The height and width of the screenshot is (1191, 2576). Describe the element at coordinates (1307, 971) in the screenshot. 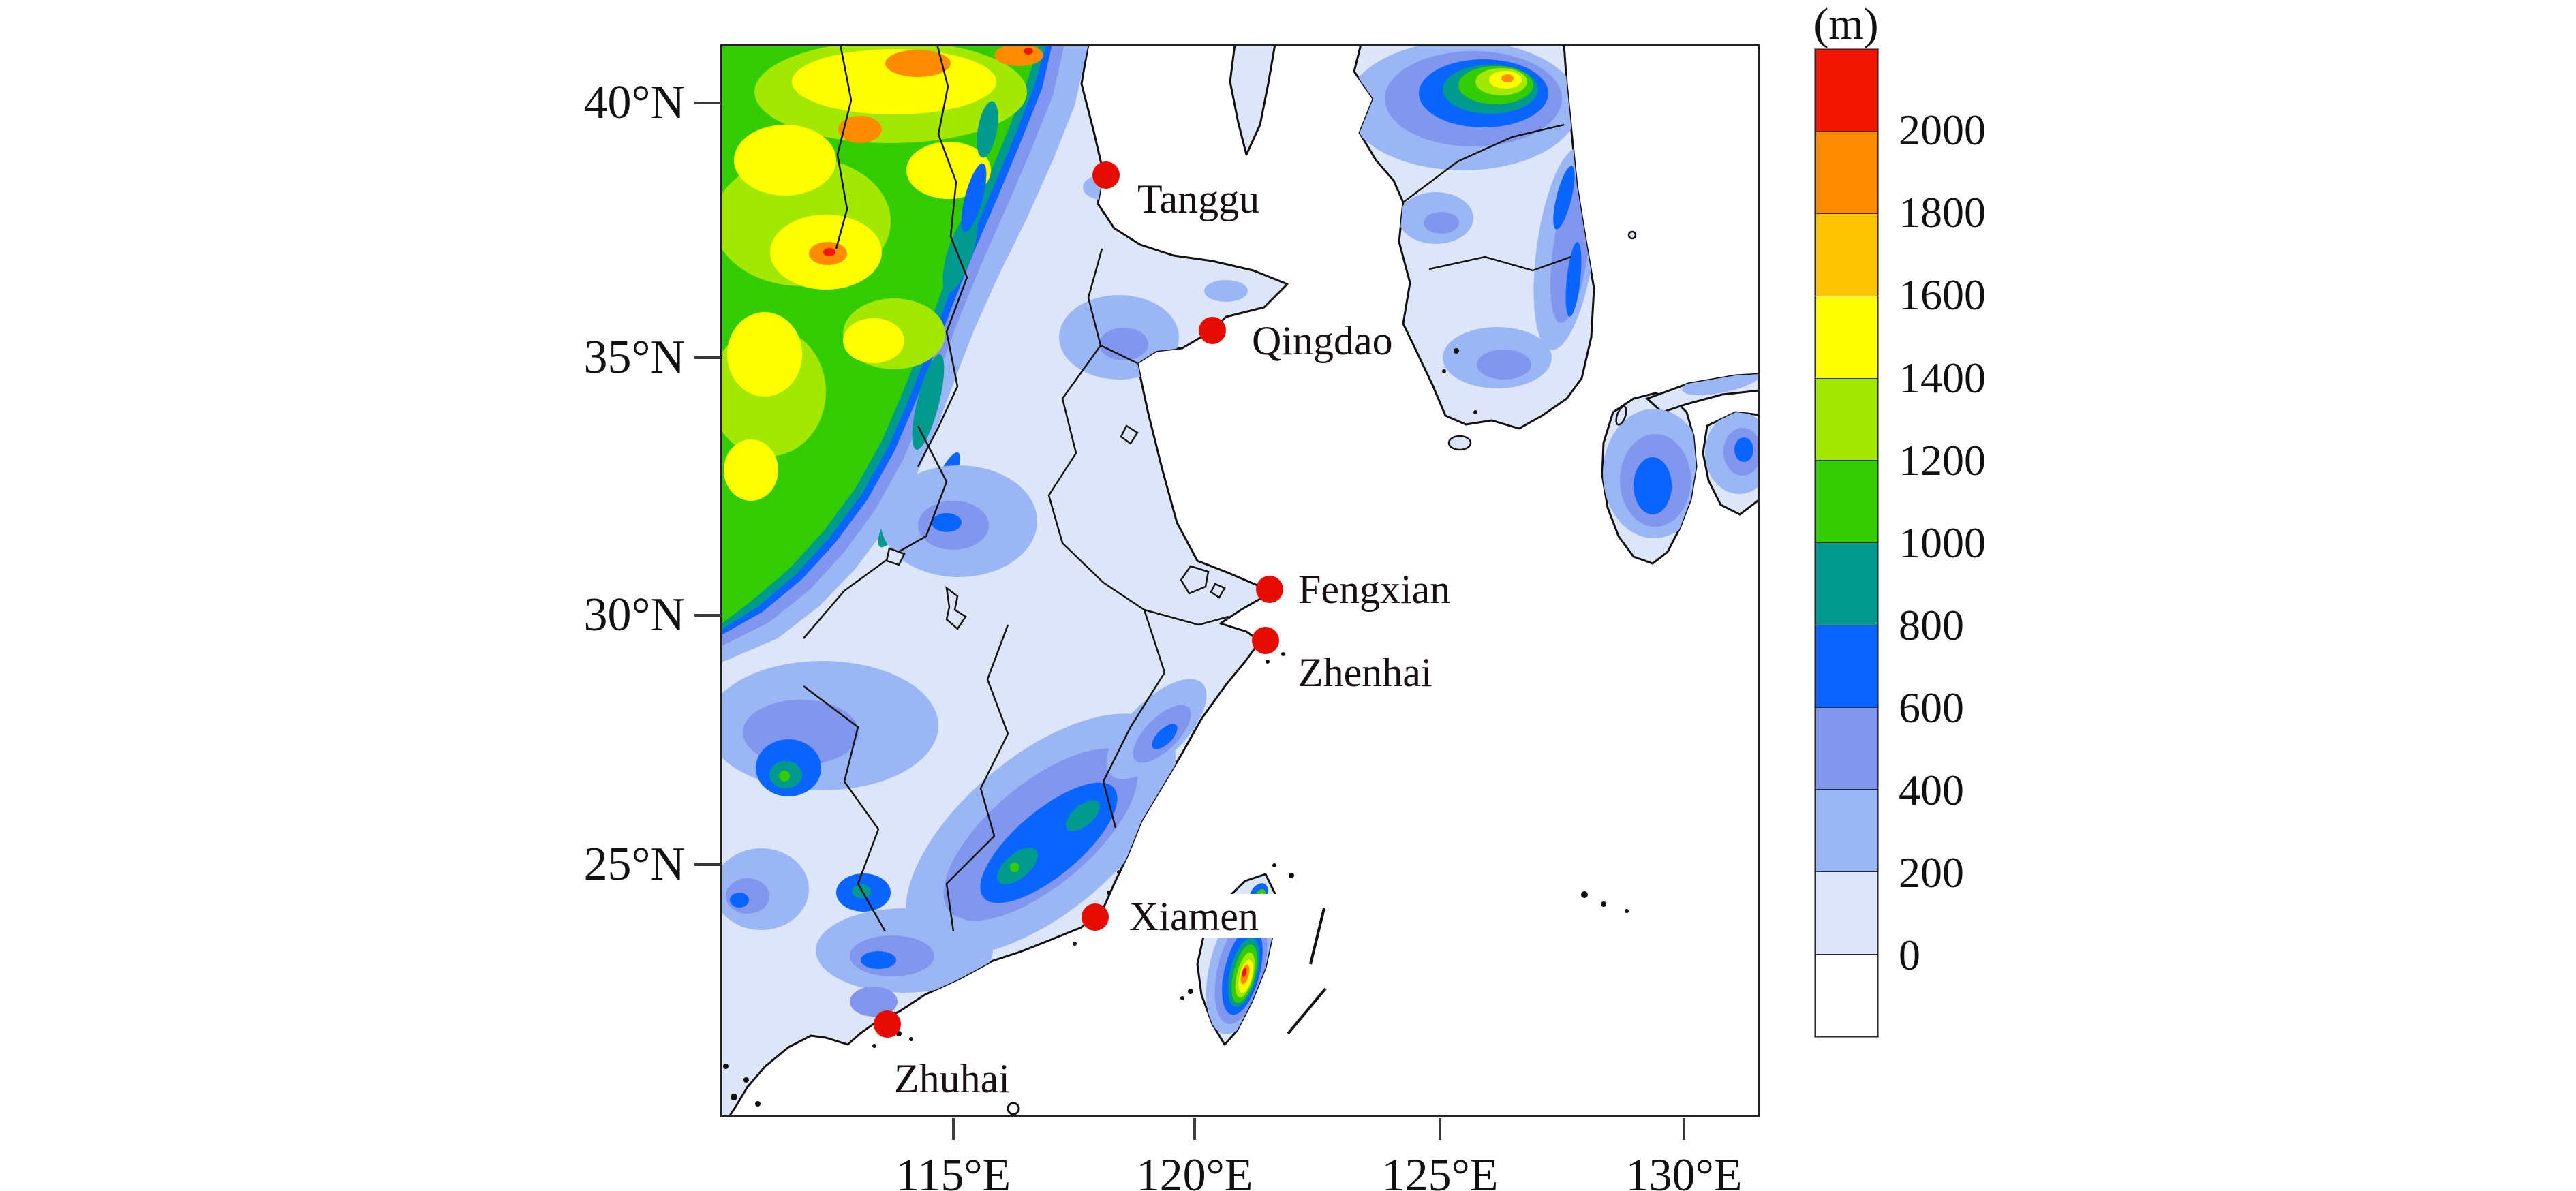

I see `trench-line-marks` at that location.